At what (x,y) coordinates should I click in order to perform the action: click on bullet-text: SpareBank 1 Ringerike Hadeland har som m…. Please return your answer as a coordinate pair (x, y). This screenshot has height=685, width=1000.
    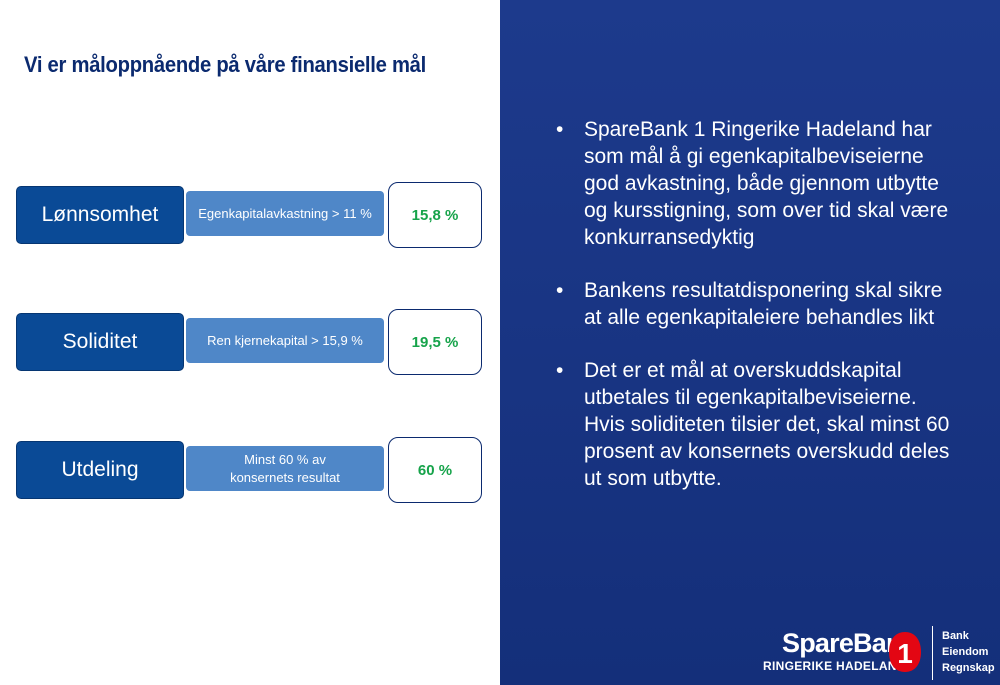
    Looking at the image, I should click on (766, 183).